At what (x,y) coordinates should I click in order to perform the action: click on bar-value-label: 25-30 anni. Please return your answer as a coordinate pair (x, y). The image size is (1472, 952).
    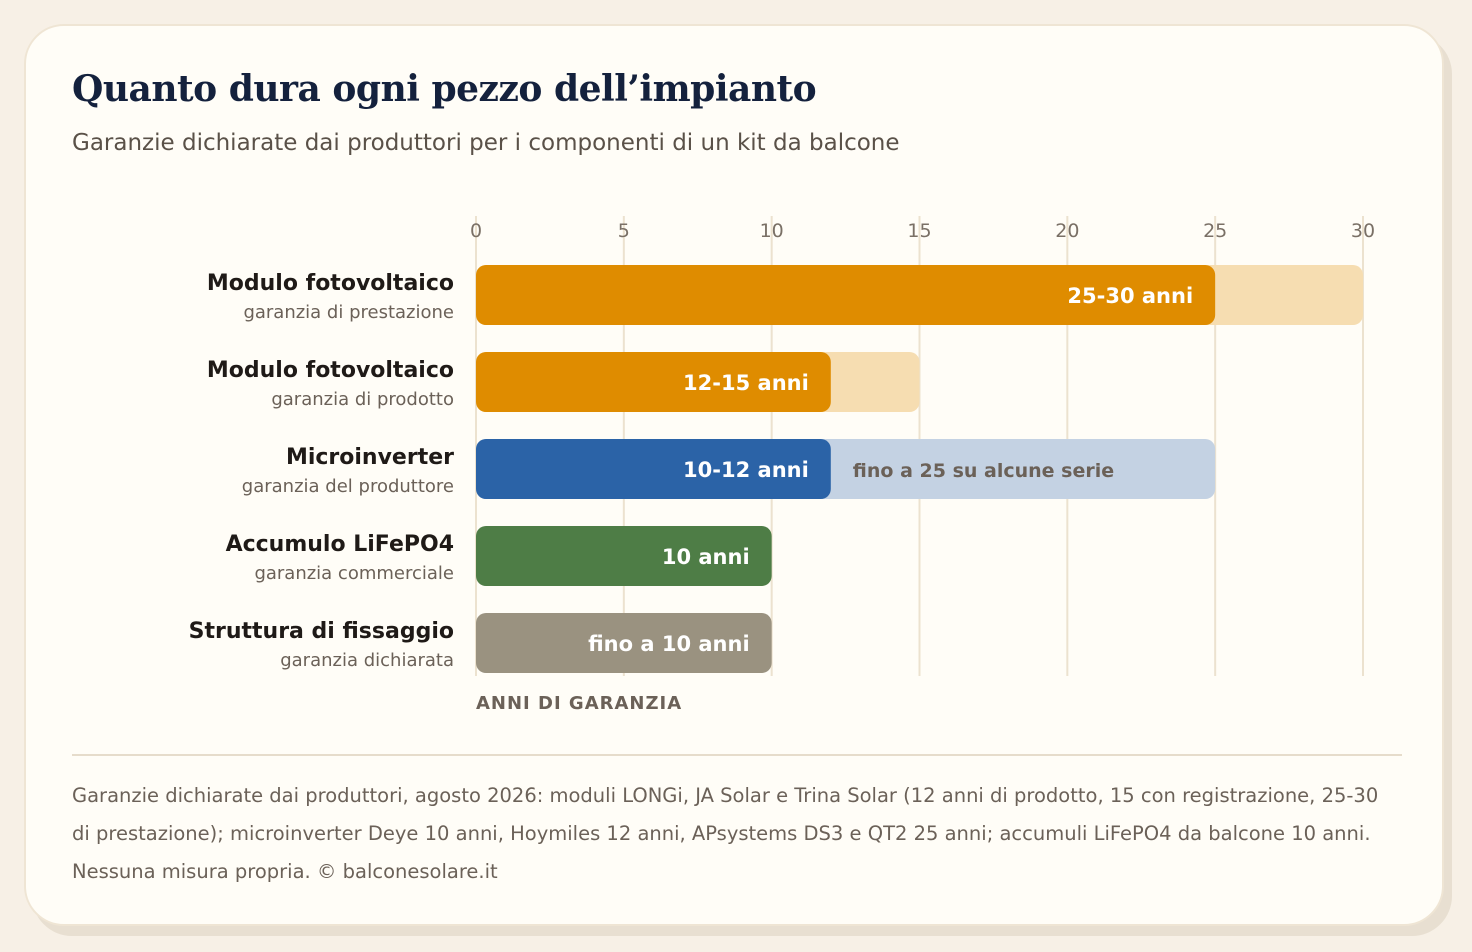
    Looking at the image, I should click on (1130, 296).